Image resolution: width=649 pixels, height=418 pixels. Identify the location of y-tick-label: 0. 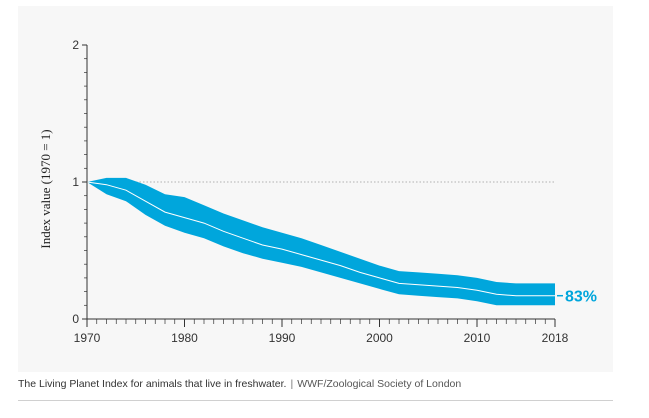
(75, 319).